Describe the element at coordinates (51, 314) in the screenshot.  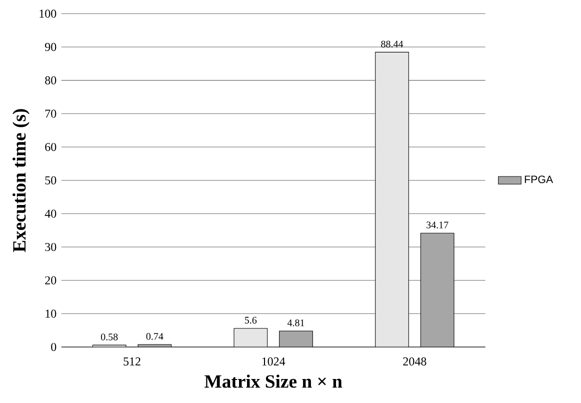
I see `y-tick-label: 10` at that location.